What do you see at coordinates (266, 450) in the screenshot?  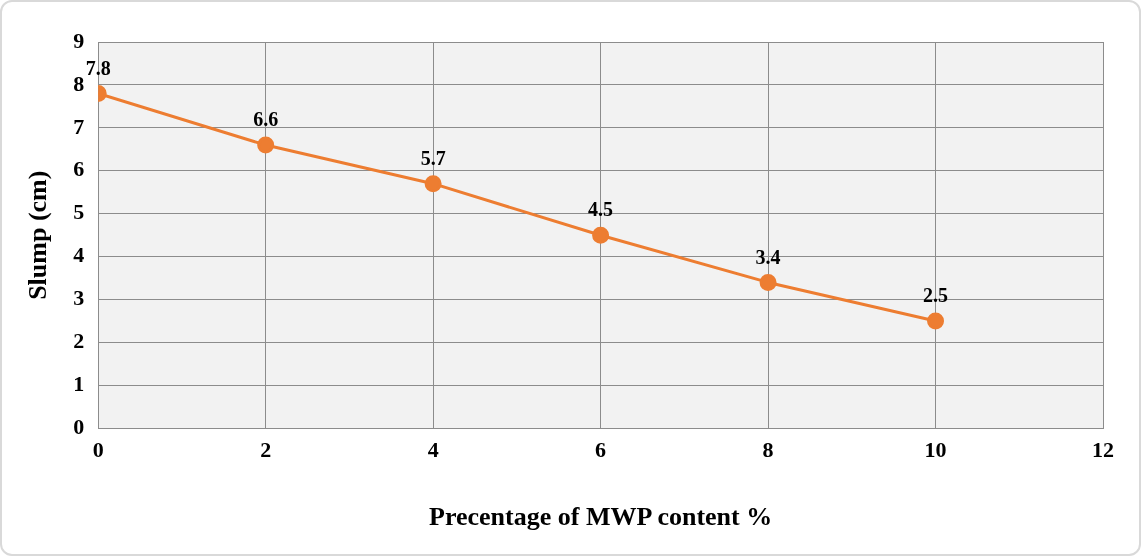 I see `x-tick-label: 2` at bounding box center [266, 450].